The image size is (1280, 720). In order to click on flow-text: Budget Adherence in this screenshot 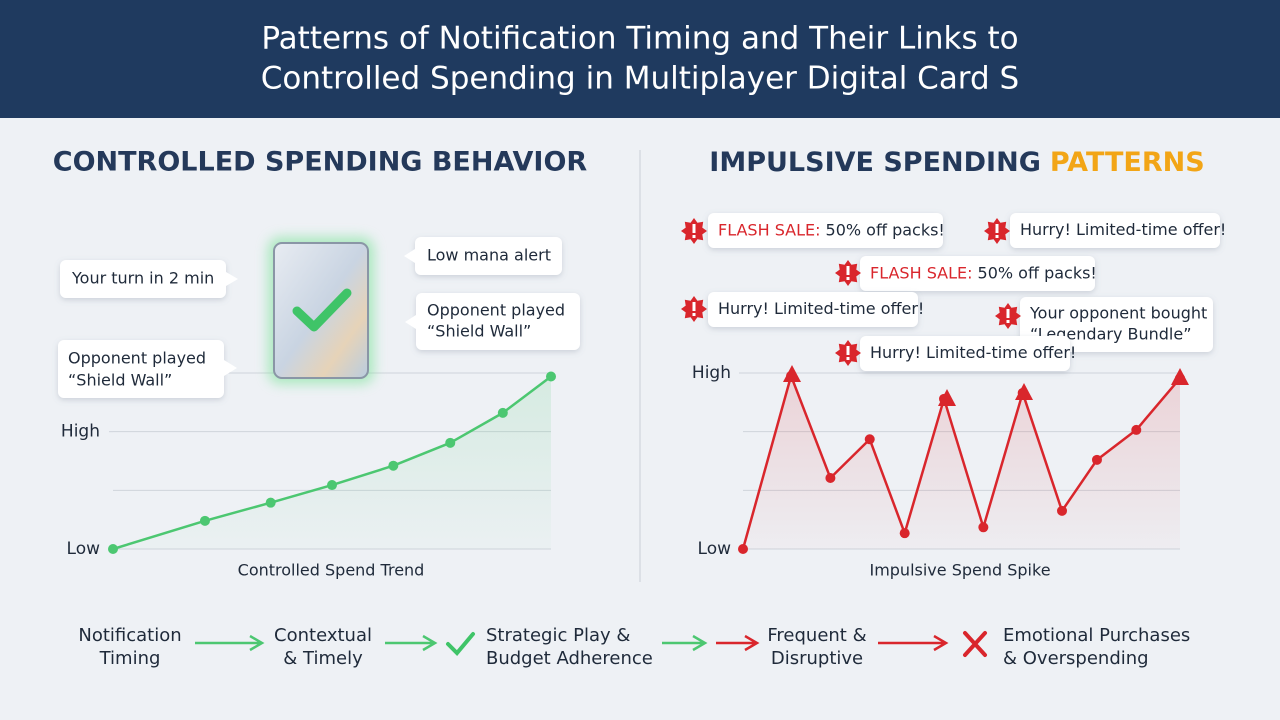, I will do `click(569, 658)`.